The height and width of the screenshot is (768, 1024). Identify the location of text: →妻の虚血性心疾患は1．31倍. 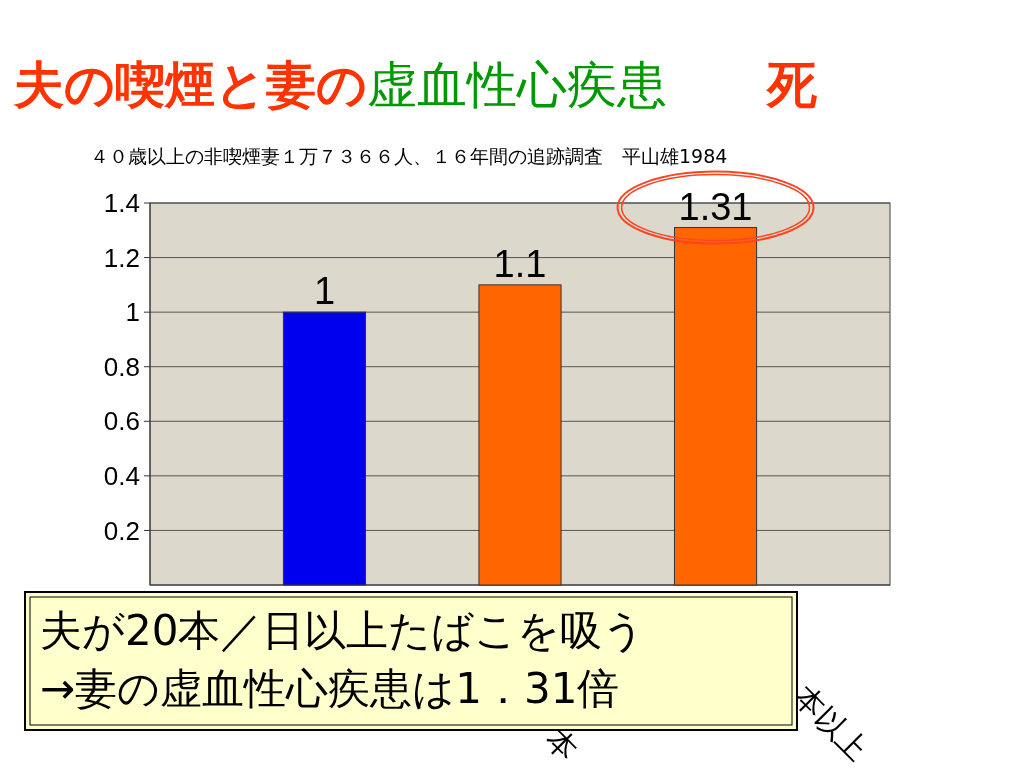
(330, 688).